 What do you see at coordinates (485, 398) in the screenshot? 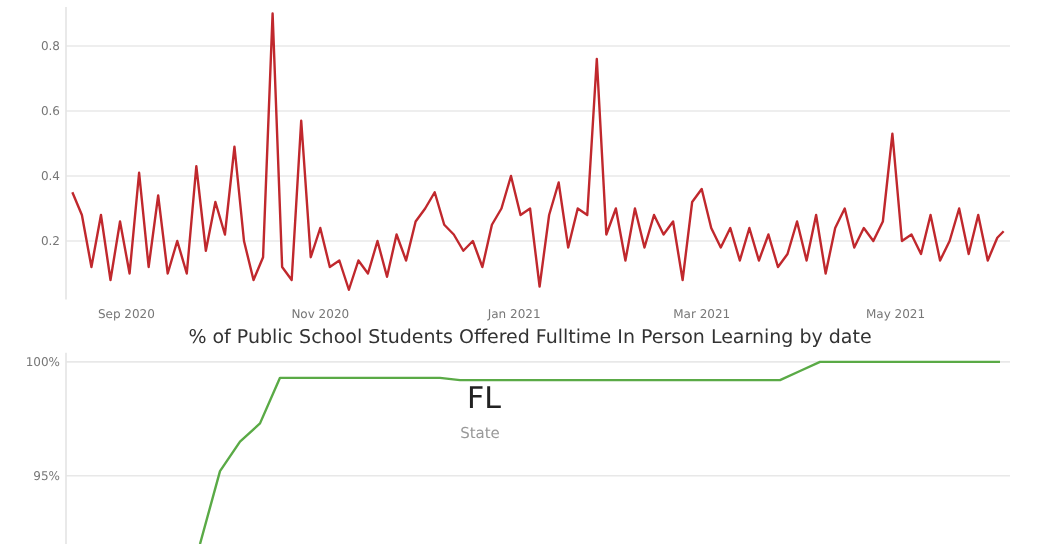
I see `annotation: FL` at bounding box center [485, 398].